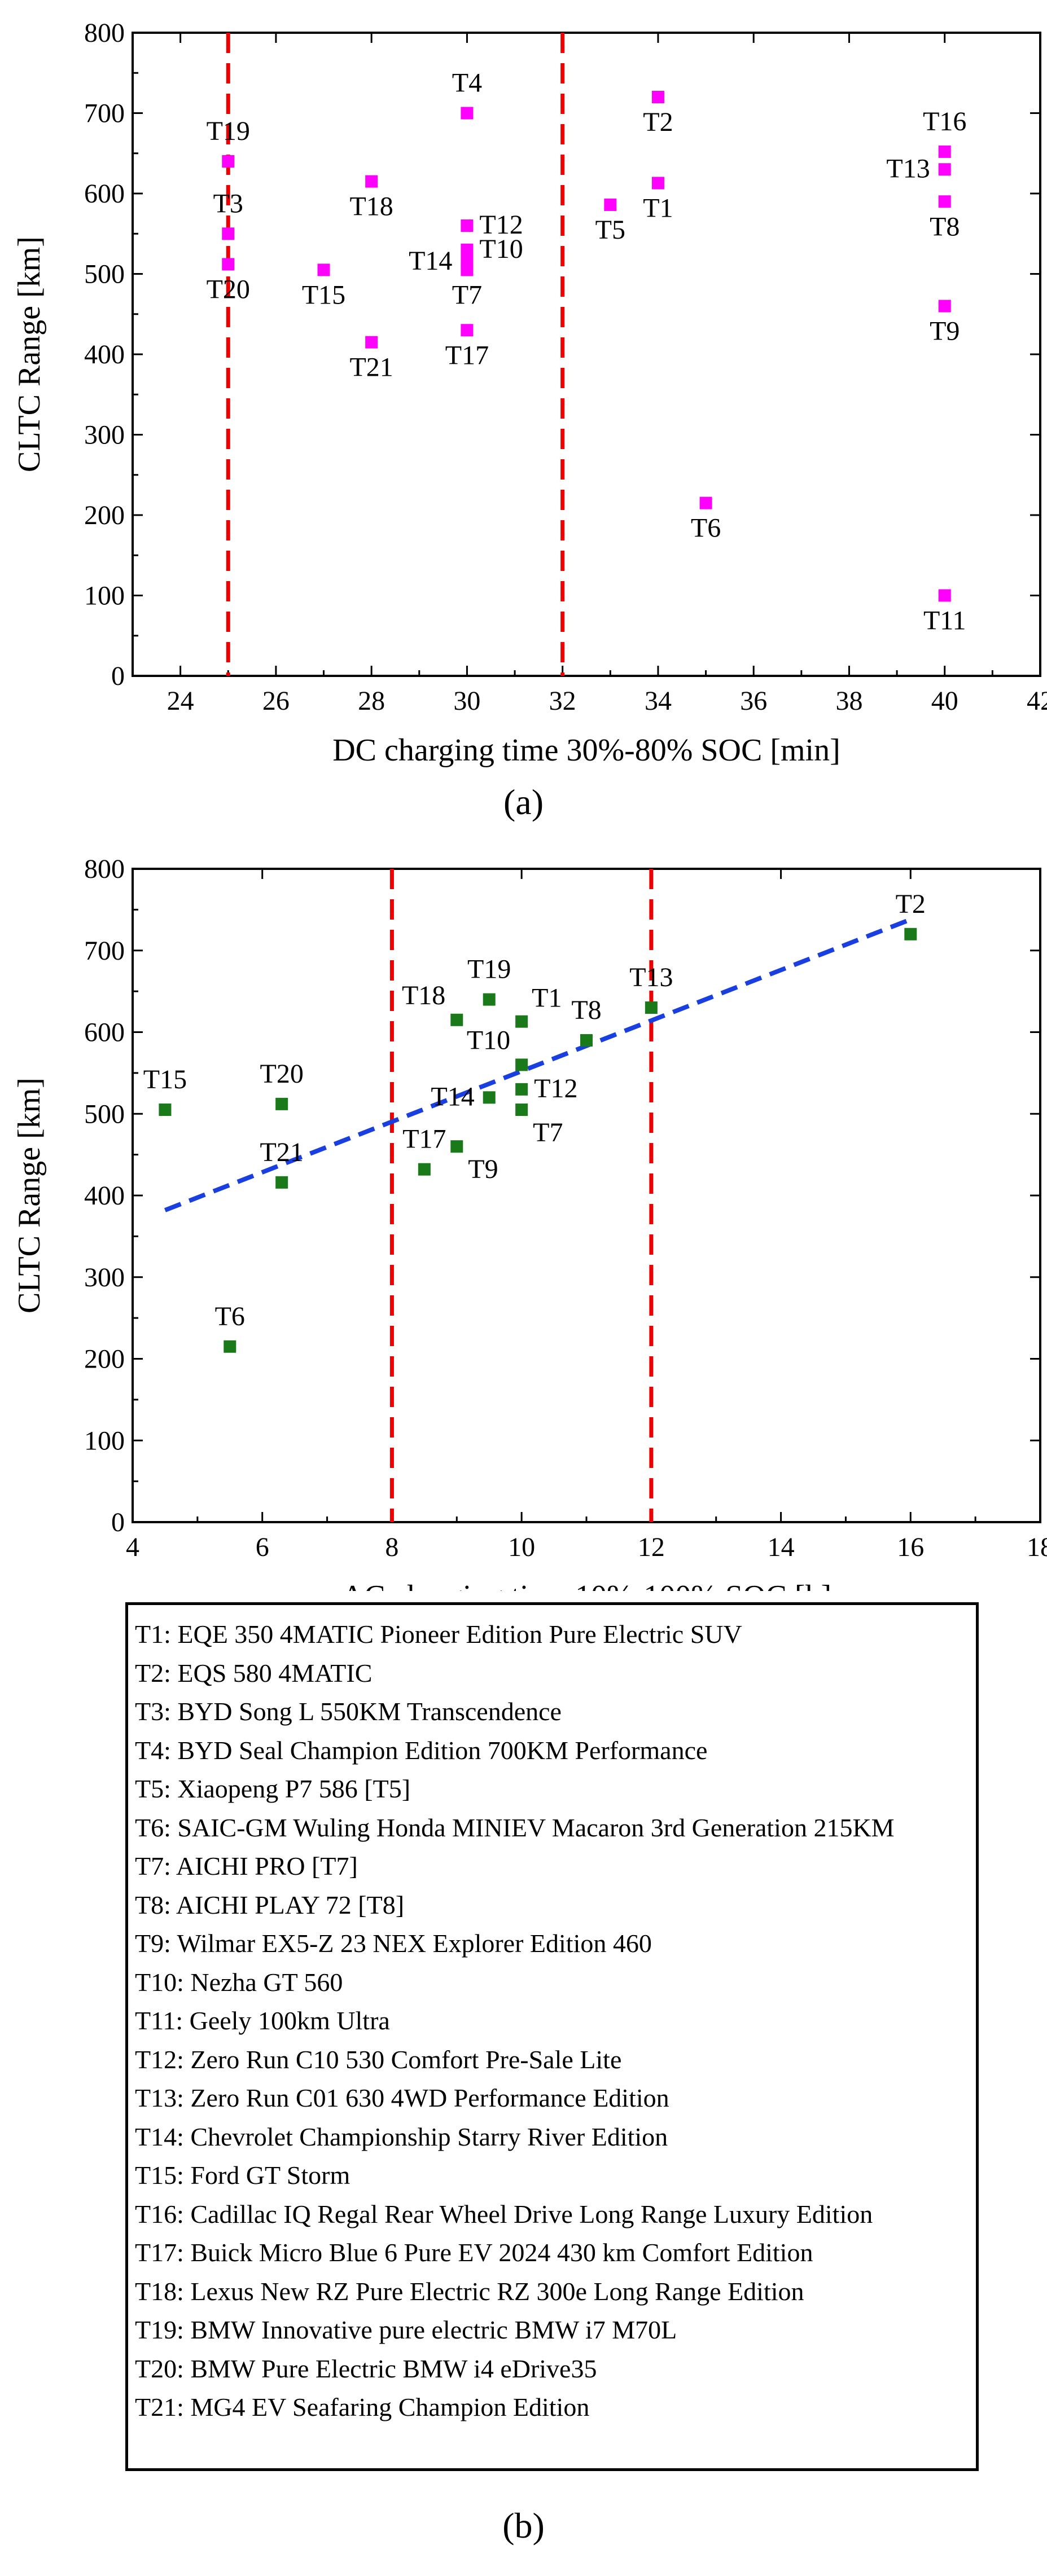 The image size is (1047, 2576). Describe the element at coordinates (467, 330) in the screenshot. I see `data-point-t17` at that location.